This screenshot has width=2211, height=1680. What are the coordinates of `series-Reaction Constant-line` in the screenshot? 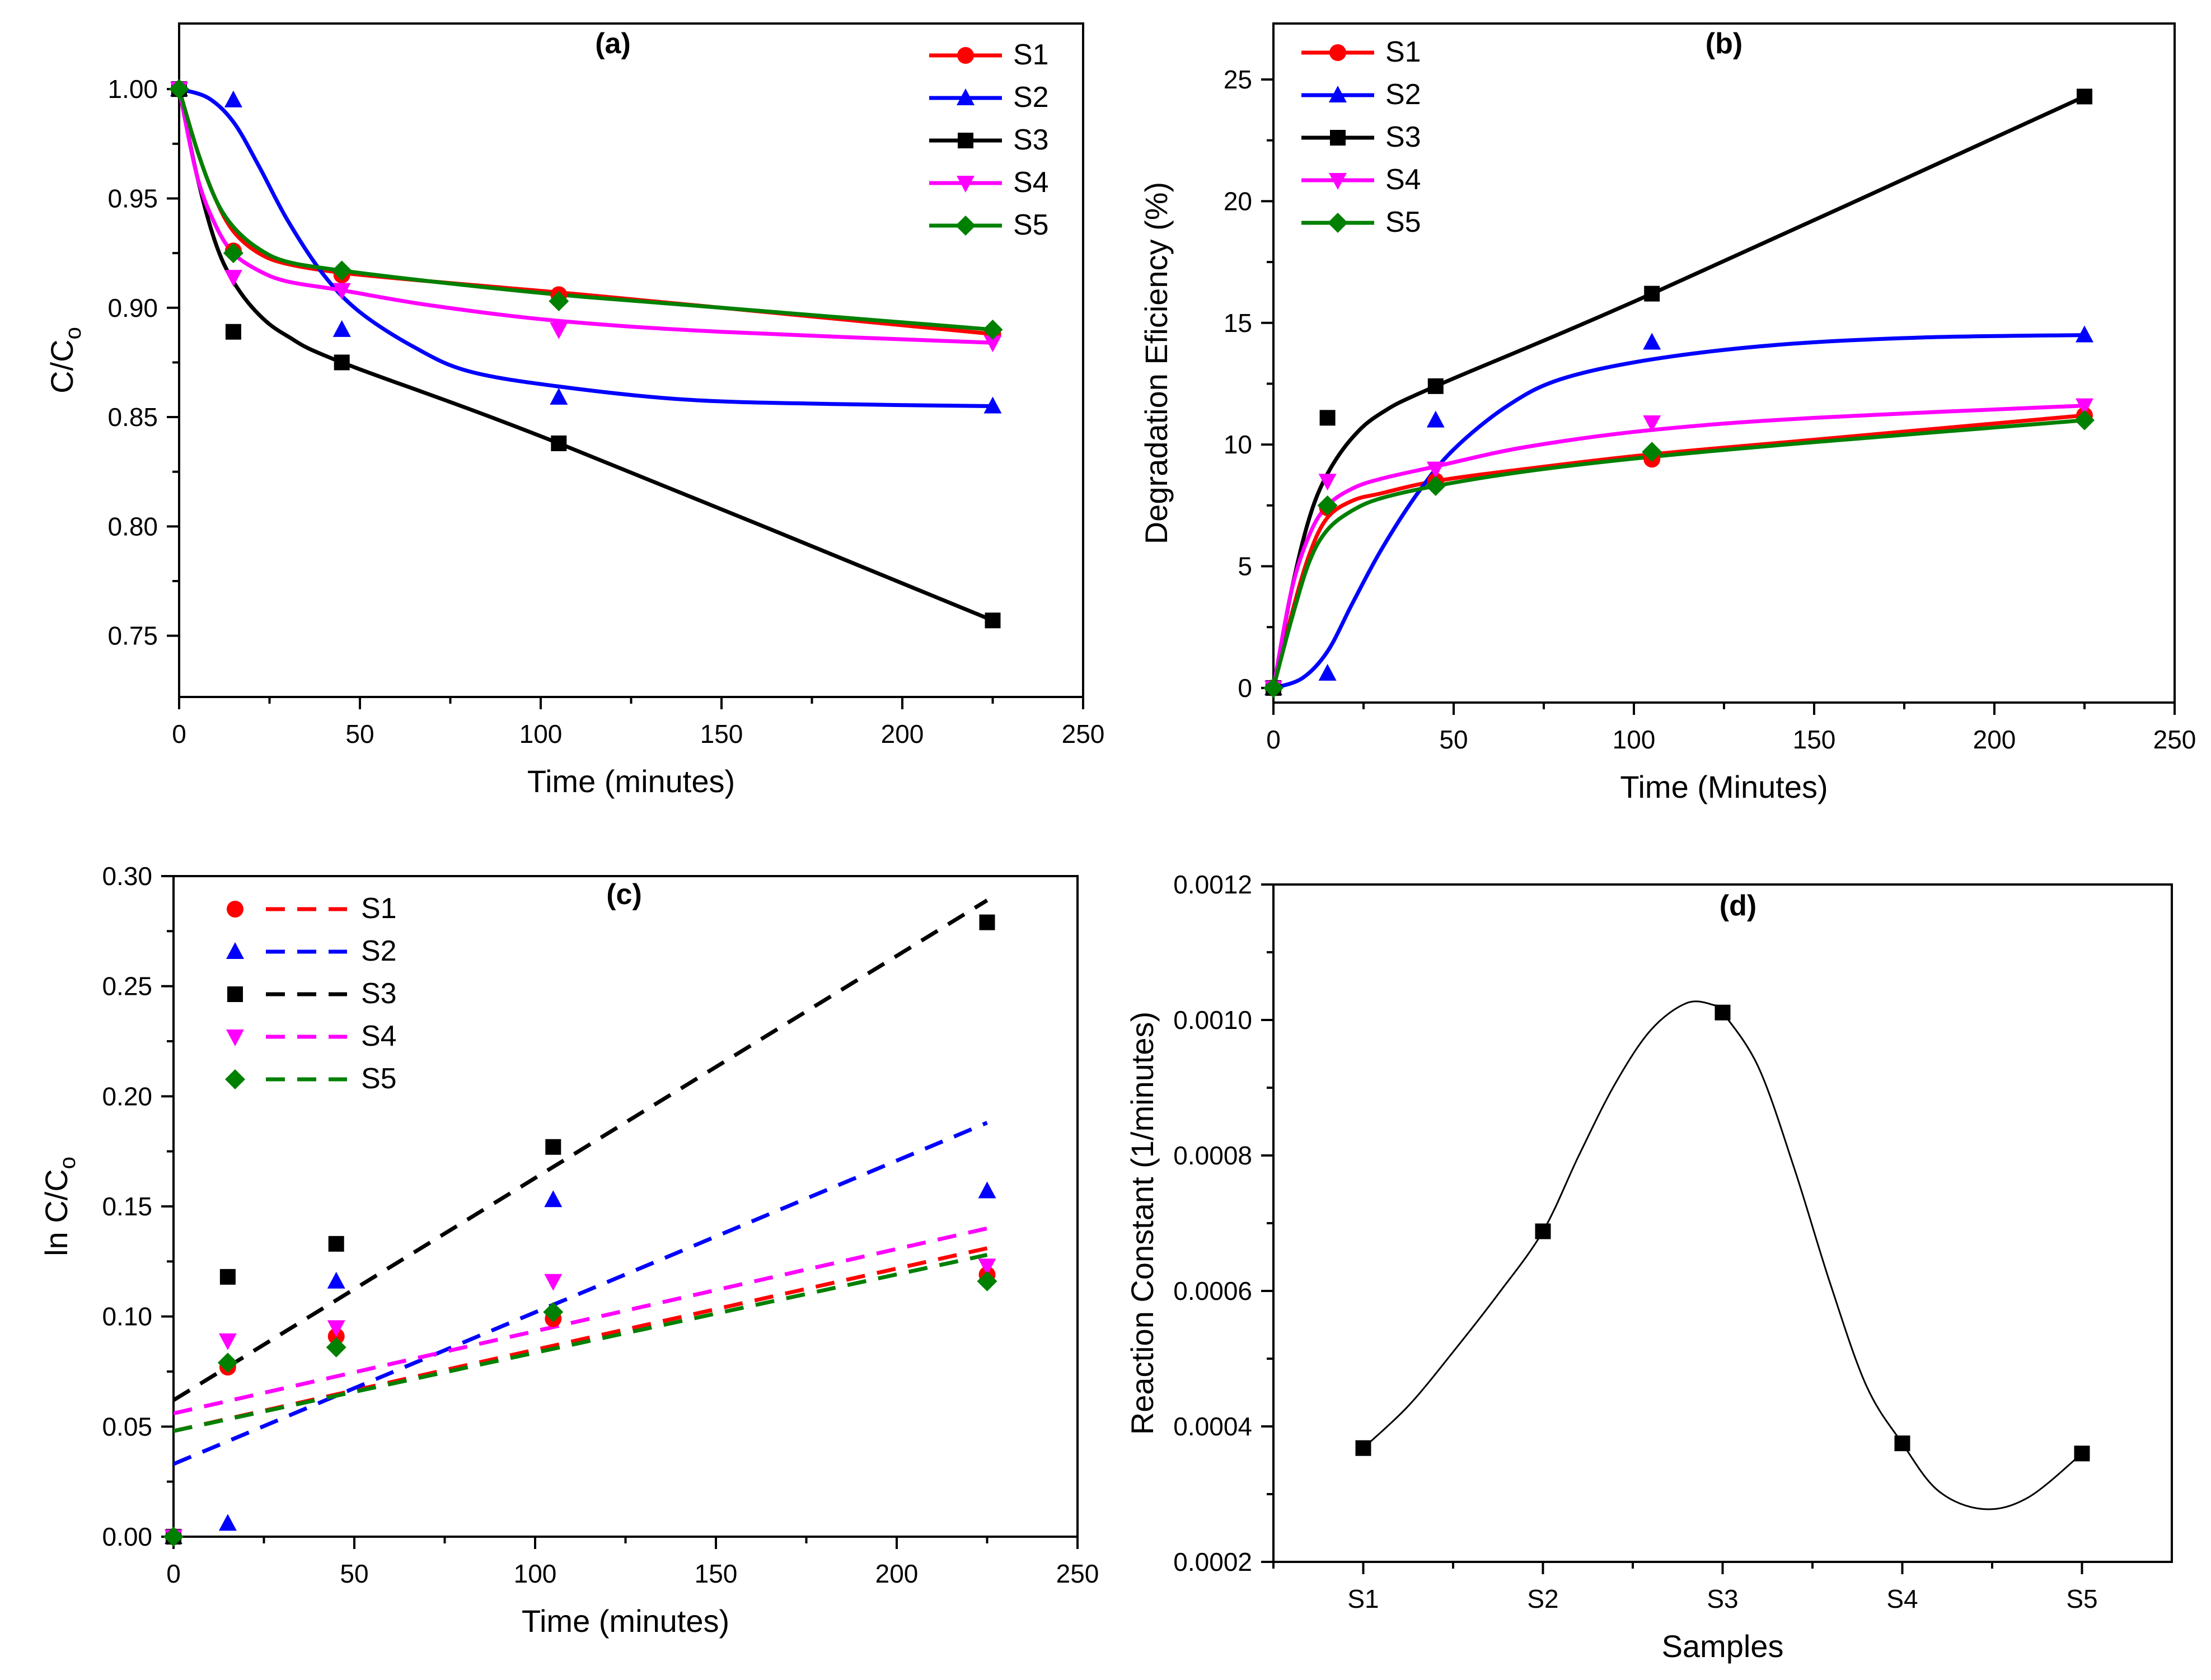 It's located at (1722, 1255).